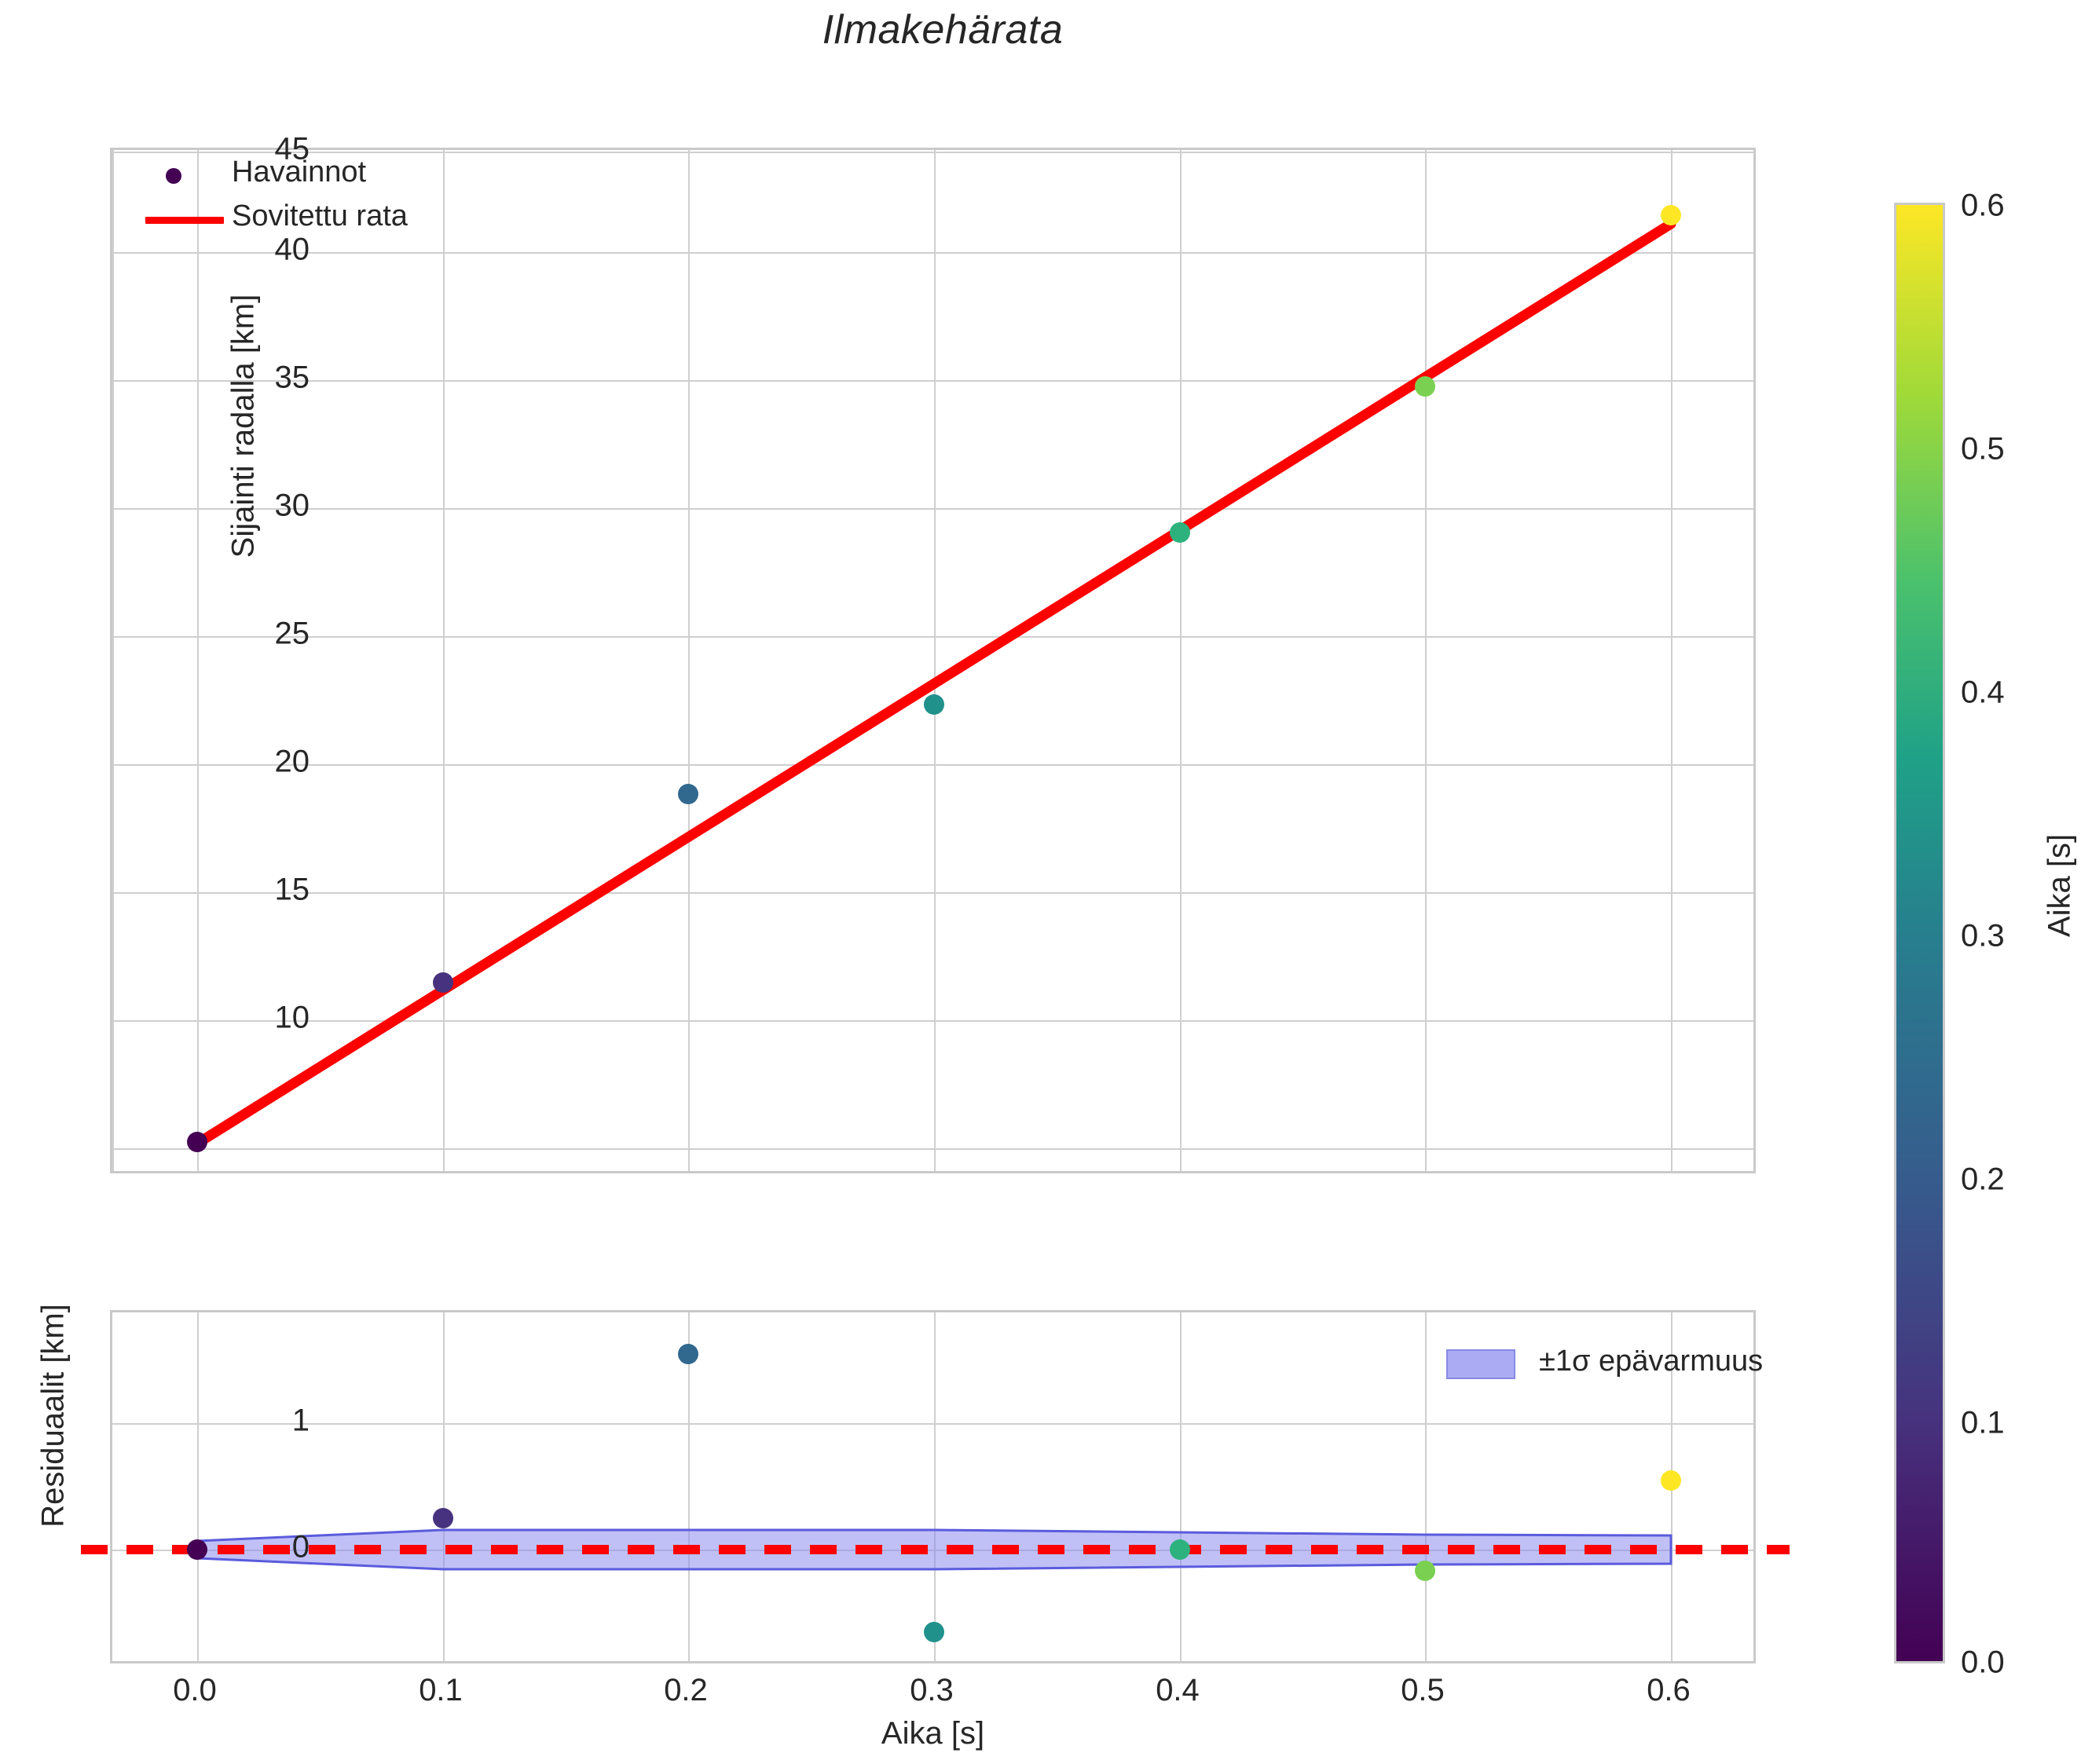  What do you see at coordinates (243, 426) in the screenshot?
I see `main-y-axis-label: Sijainti radalla [km]` at bounding box center [243, 426].